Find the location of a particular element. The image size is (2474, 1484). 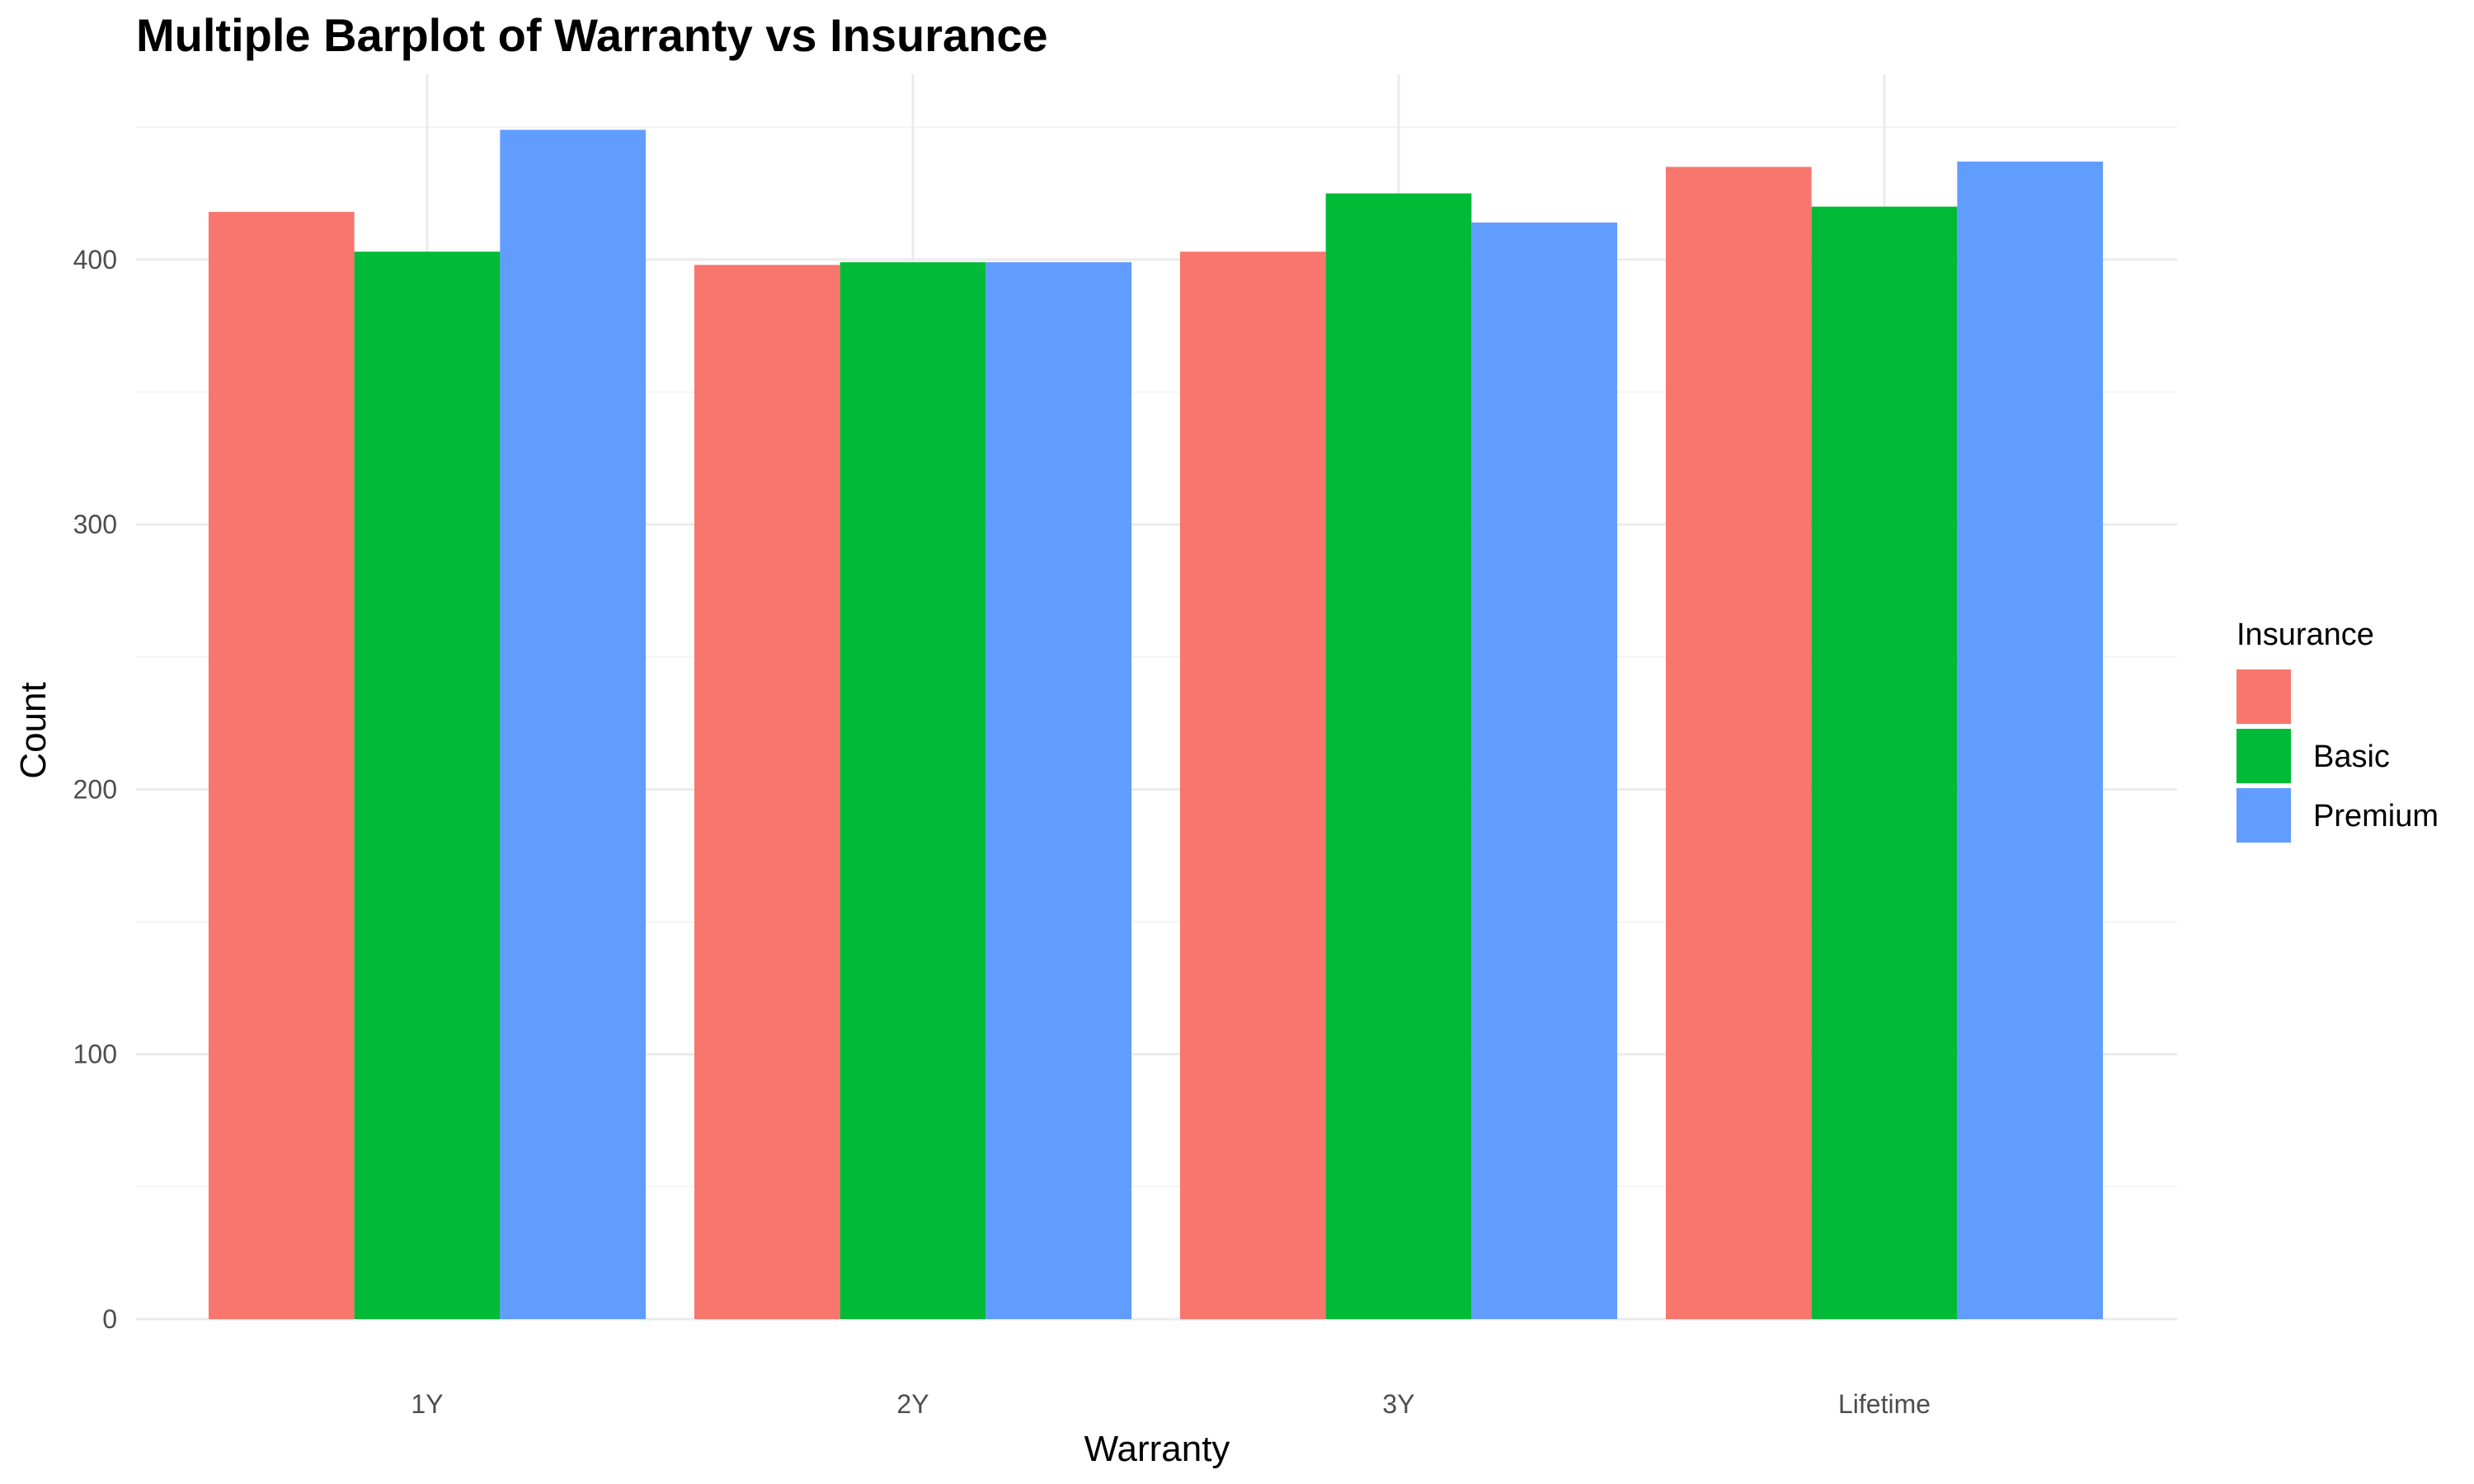

y-tick-label: 400 is located at coordinates (95, 260).